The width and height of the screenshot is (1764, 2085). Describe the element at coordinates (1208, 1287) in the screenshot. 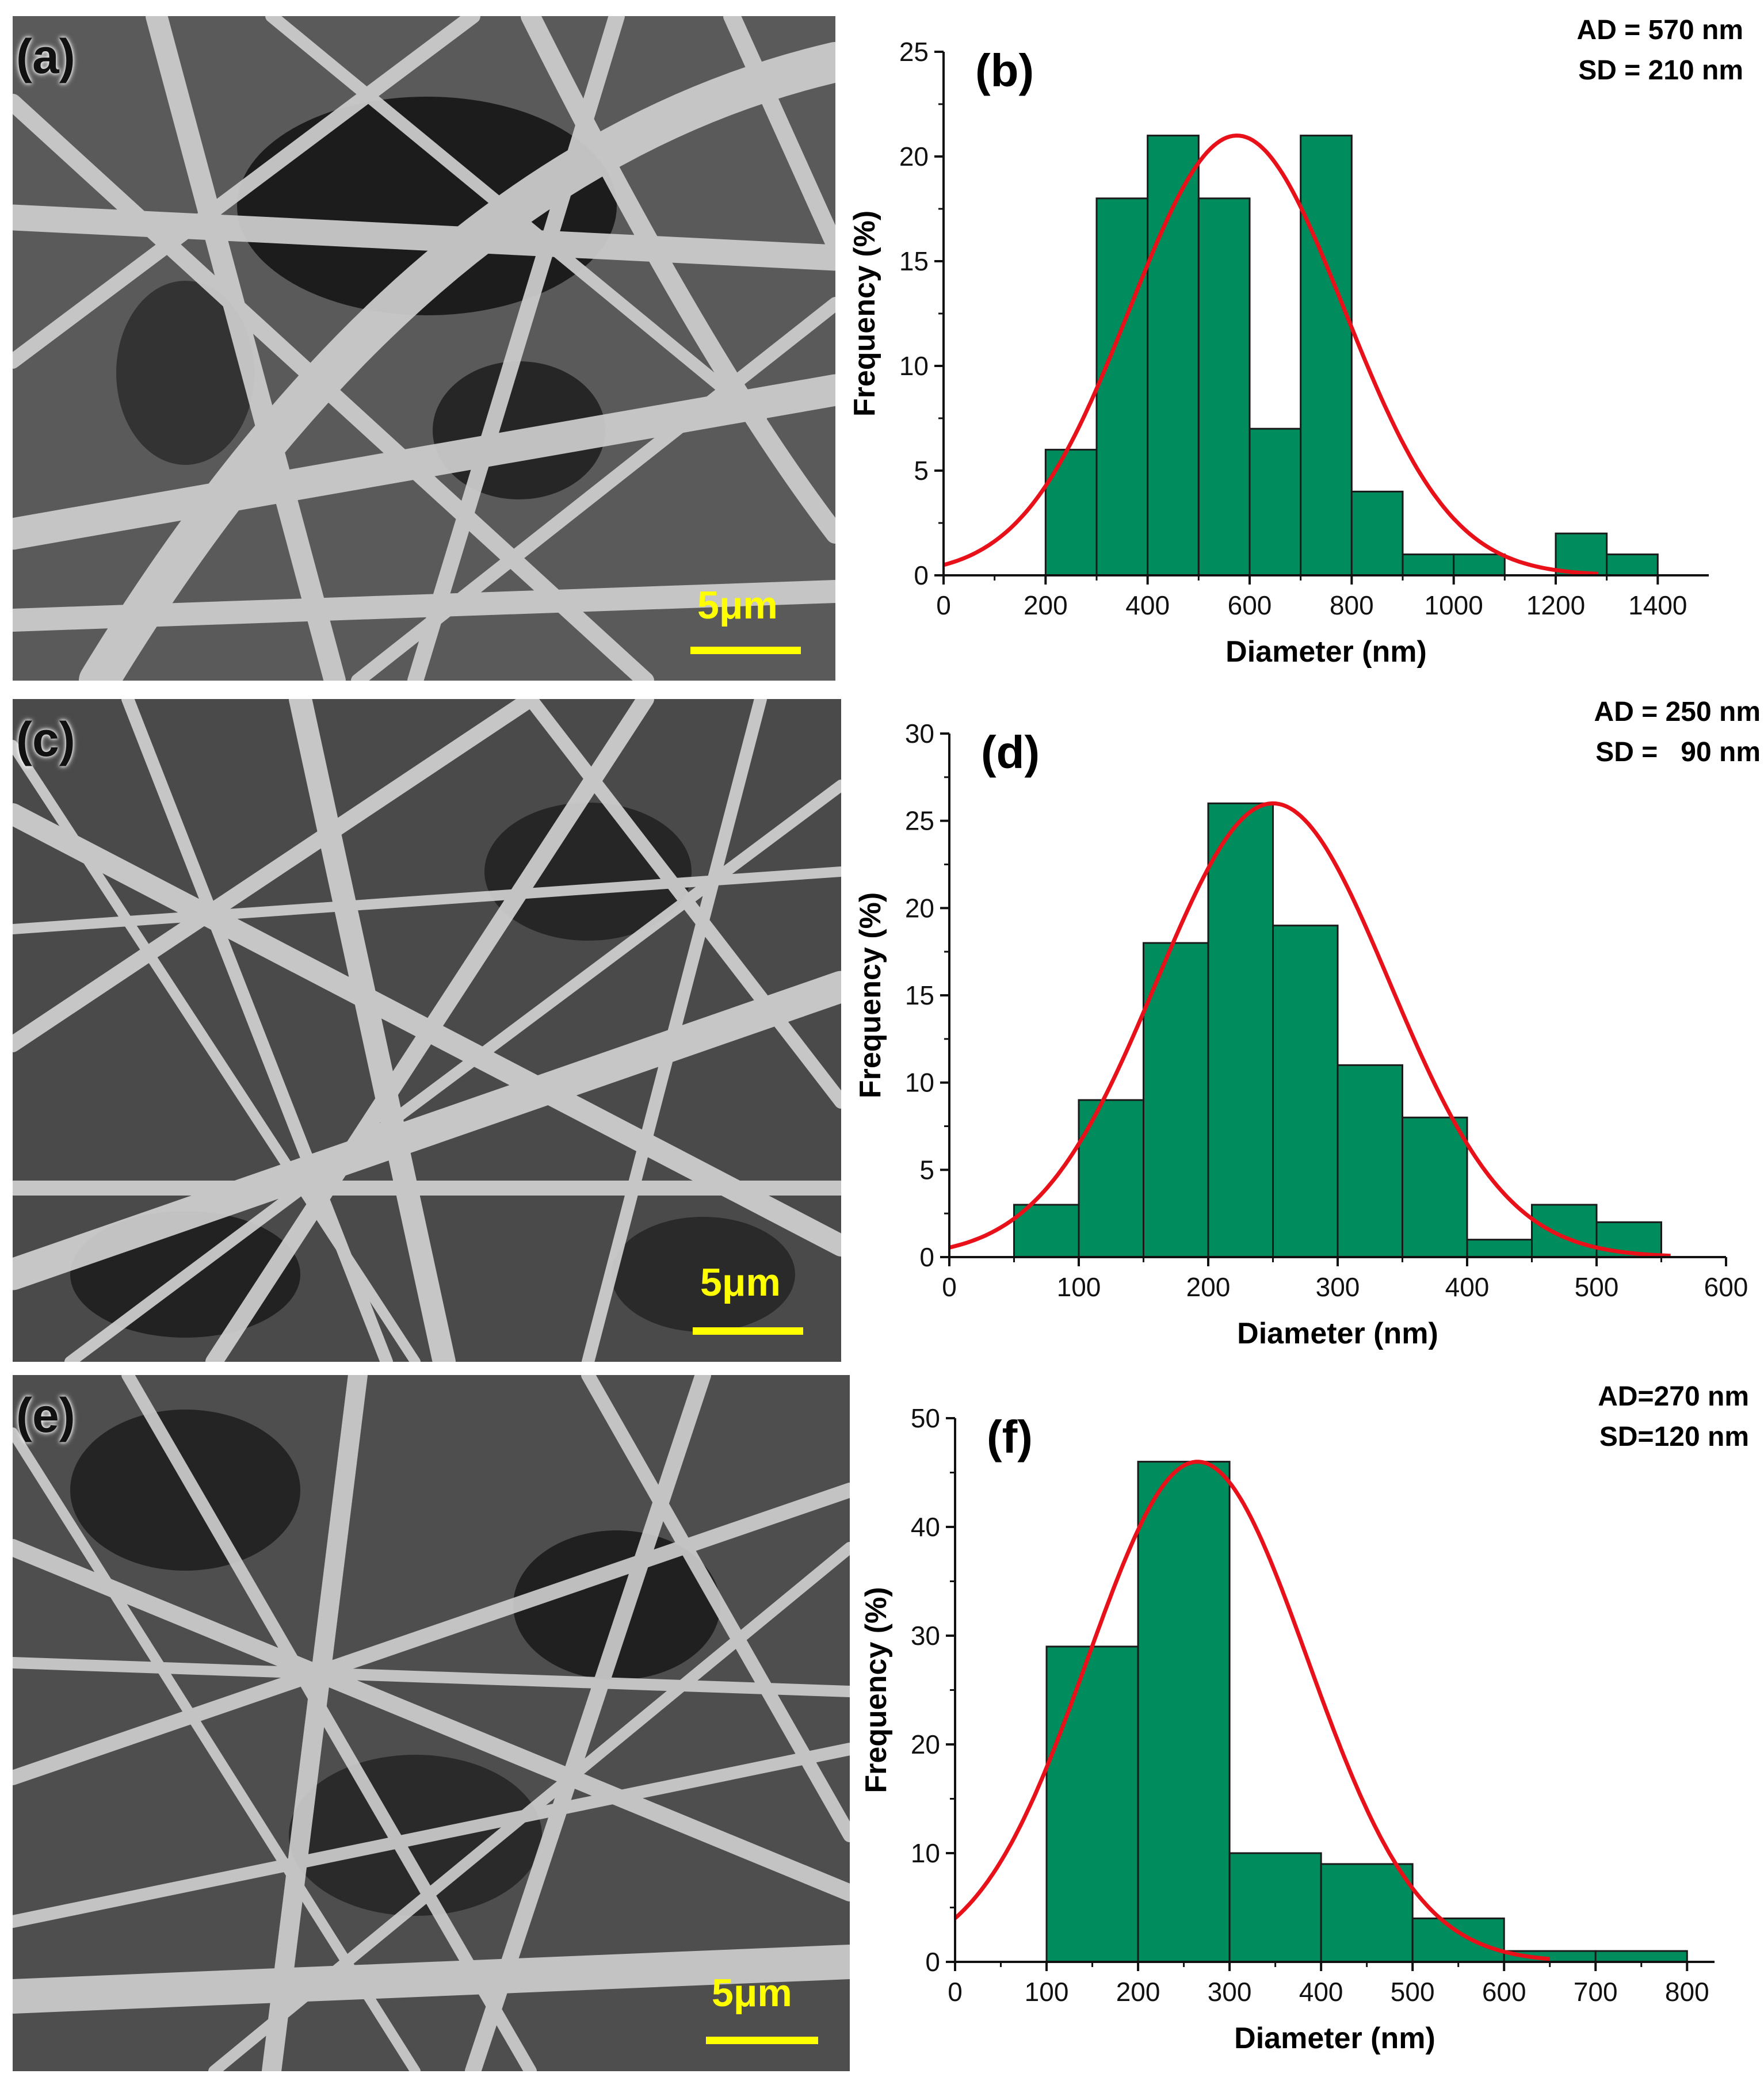

I see `x-tick-label-d-2: 200` at that location.